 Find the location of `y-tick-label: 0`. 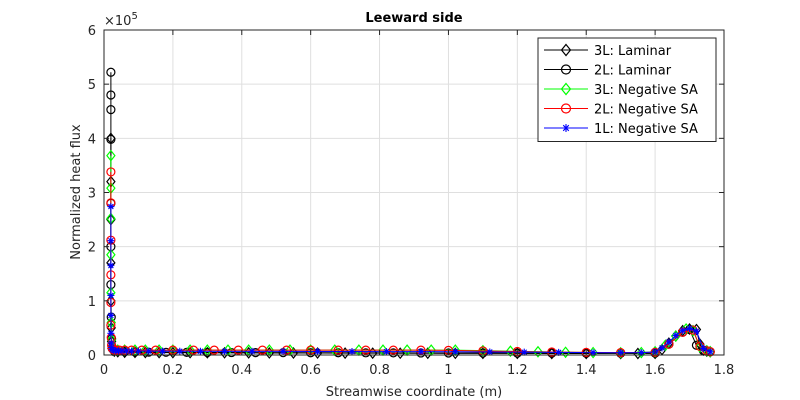

y-tick-label: 0 is located at coordinates (92, 356).